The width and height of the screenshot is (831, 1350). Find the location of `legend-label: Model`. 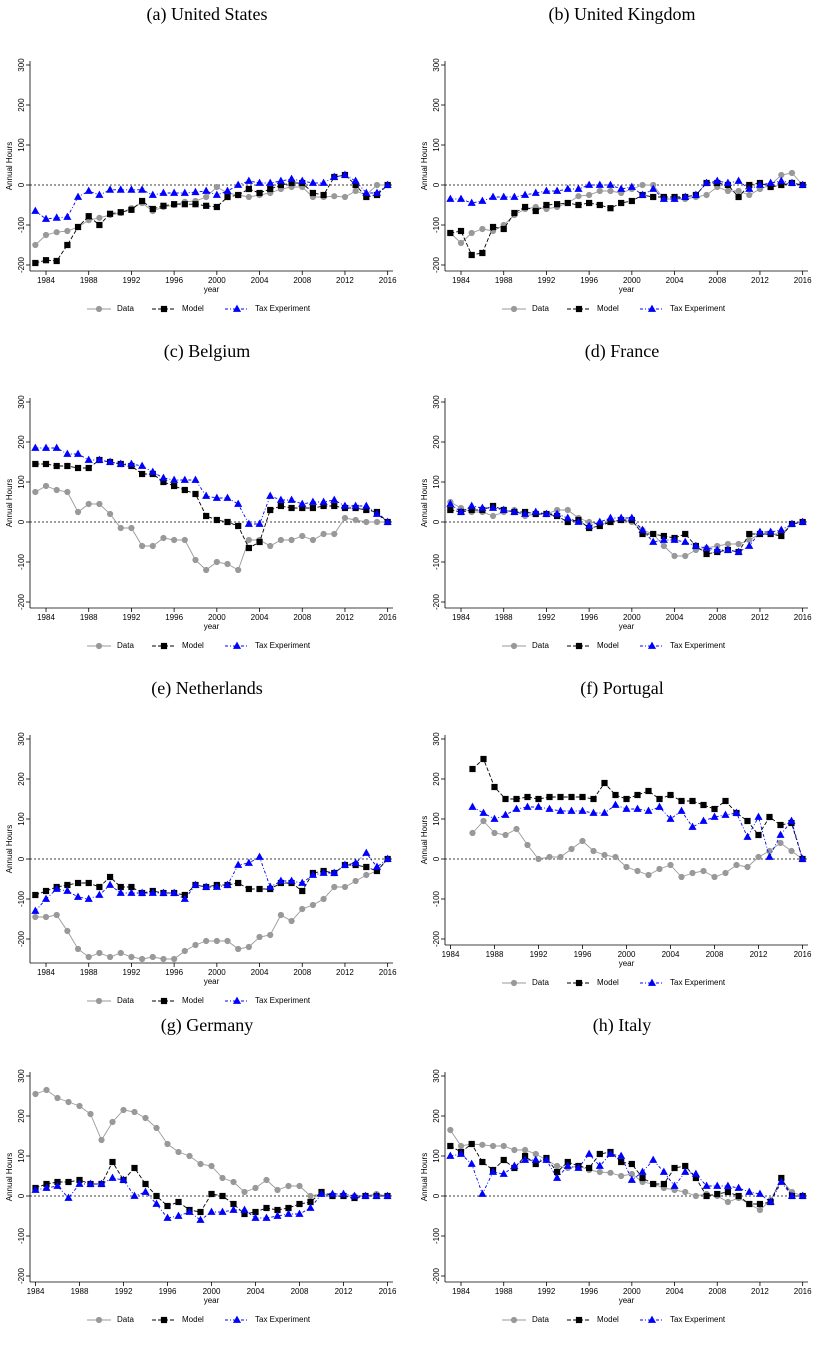

legend-label: Model is located at coordinates (193, 308).